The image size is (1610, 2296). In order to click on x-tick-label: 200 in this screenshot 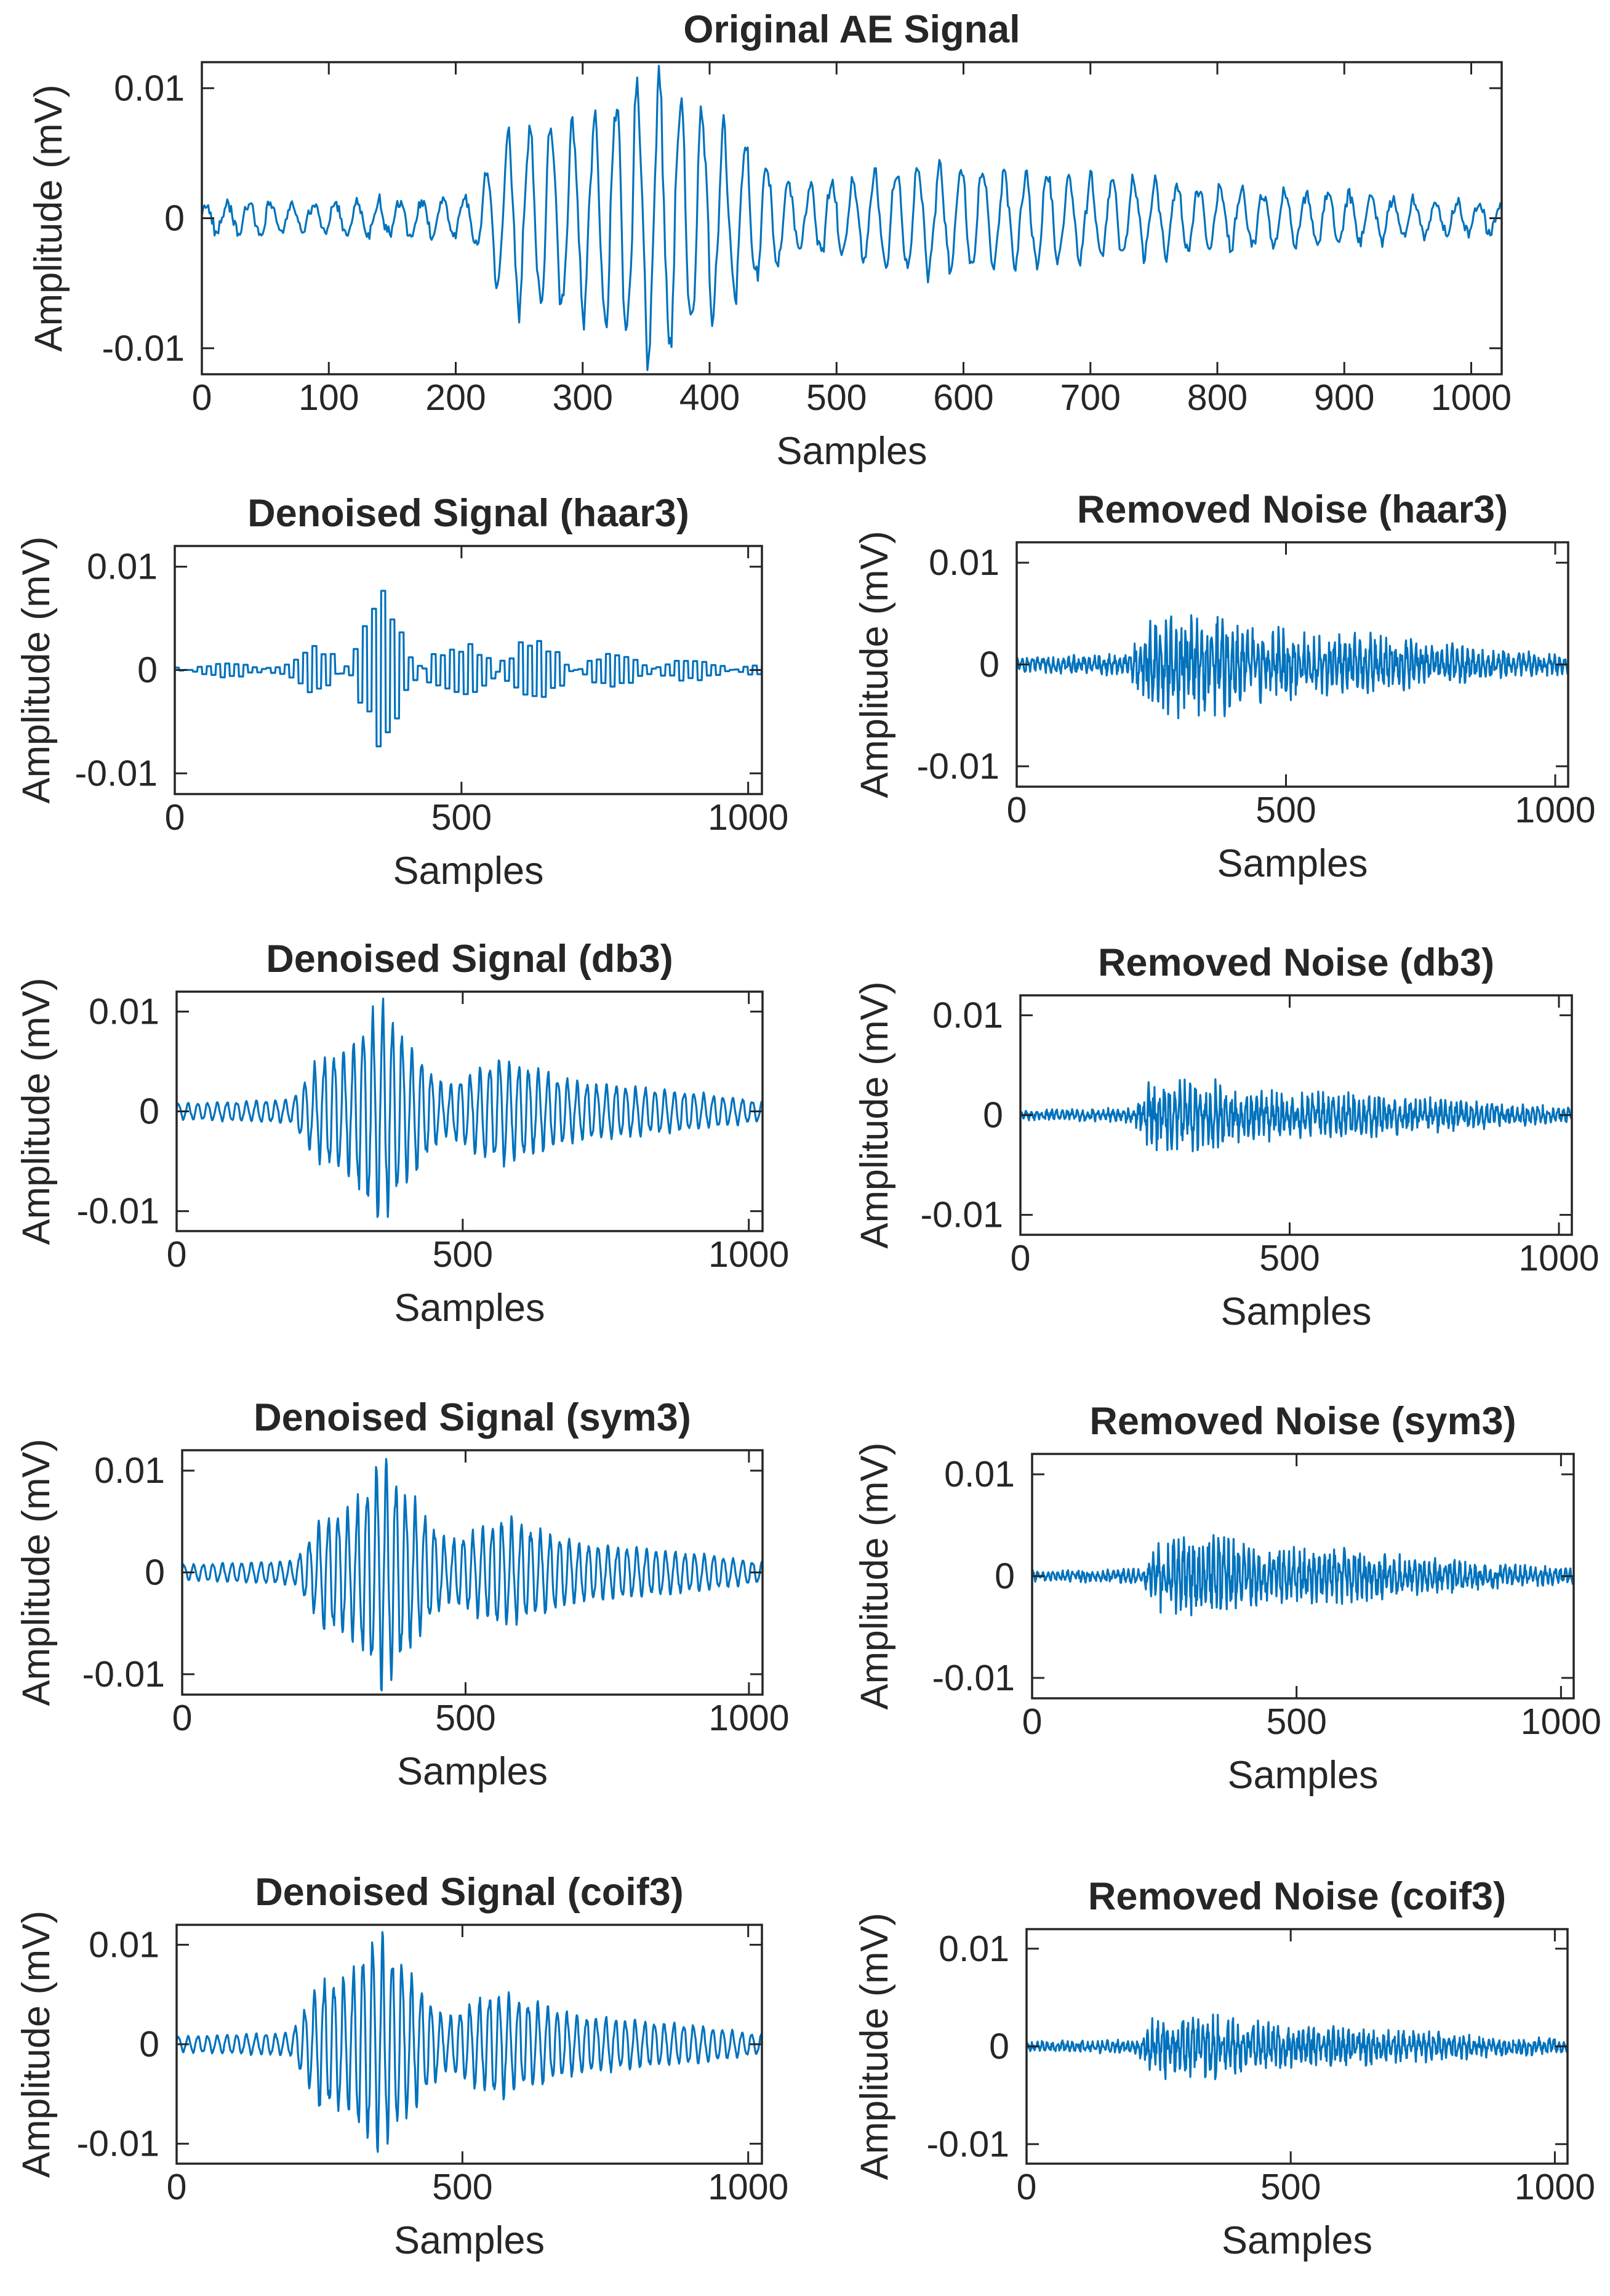, I will do `click(455, 397)`.